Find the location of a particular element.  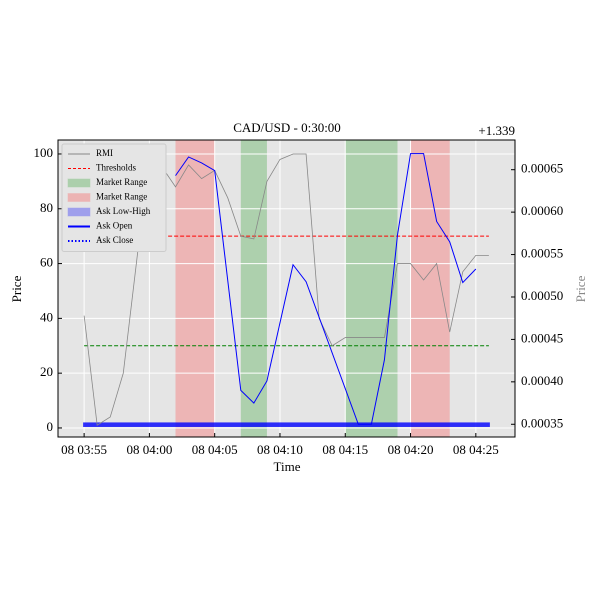

ask-low-high is located at coordinates (286, 424).